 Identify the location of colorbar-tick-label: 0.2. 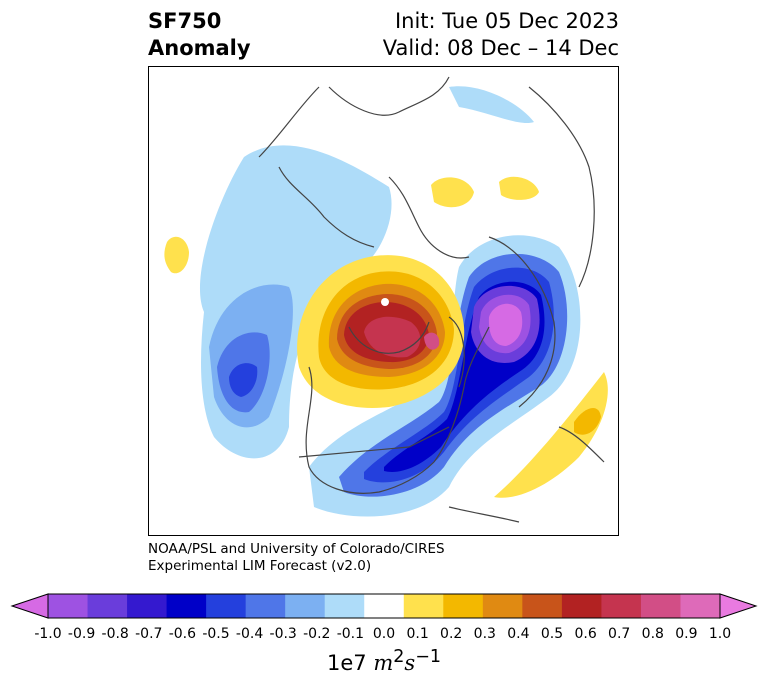
(451, 634).